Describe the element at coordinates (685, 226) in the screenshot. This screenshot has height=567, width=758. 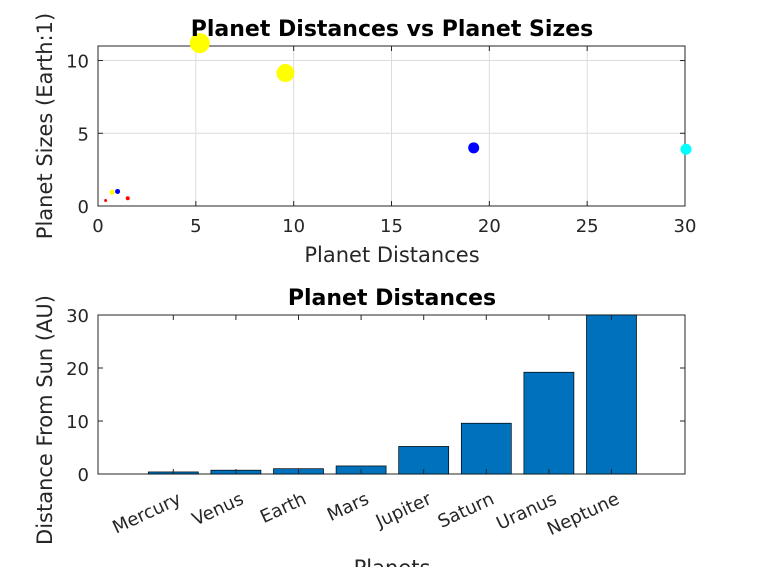
I see `scatter-x-tick-label: 30` at that location.